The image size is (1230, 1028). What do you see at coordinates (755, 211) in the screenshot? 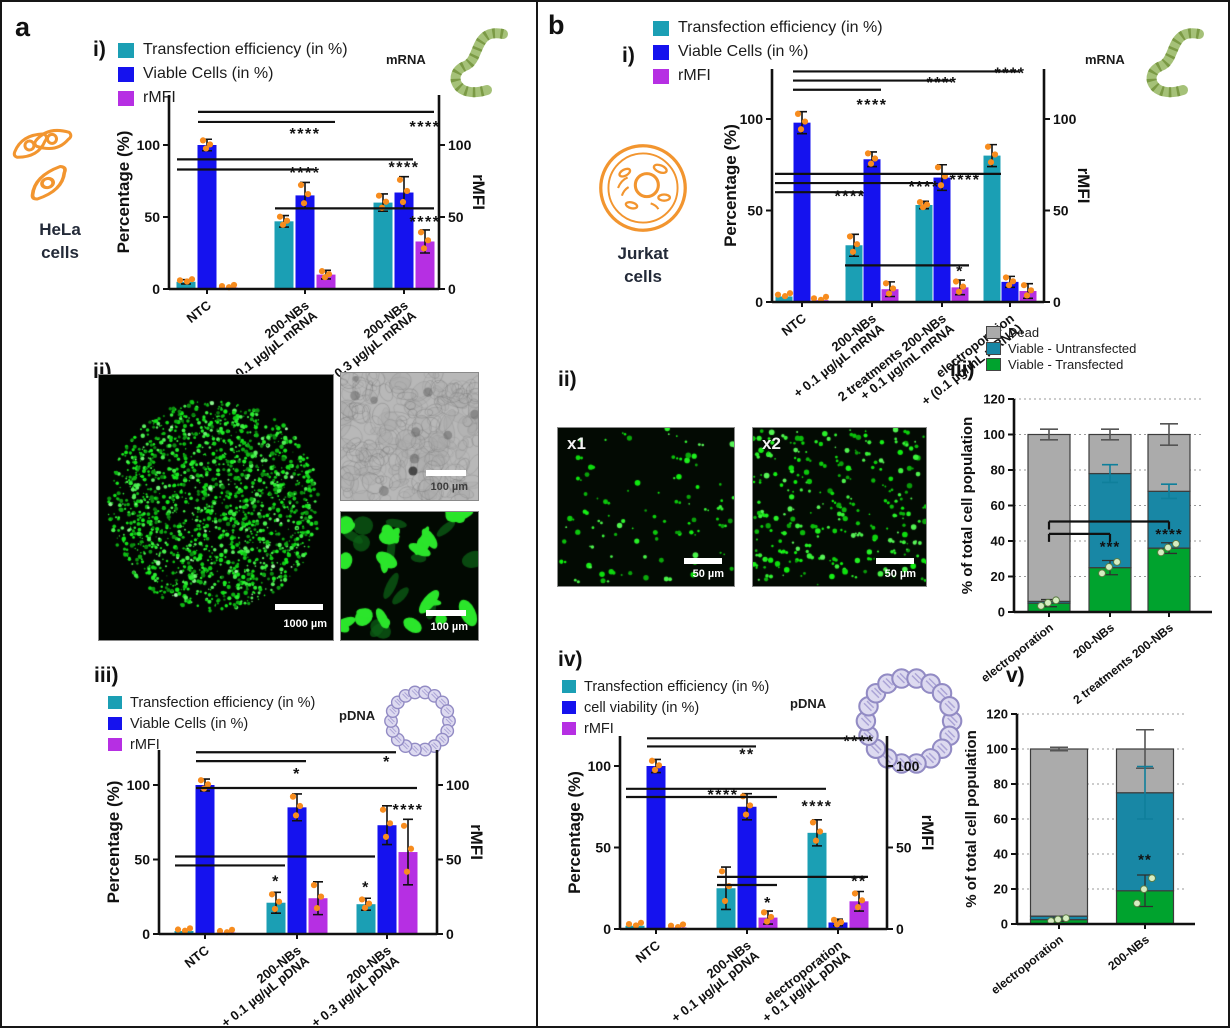
I see `y-tick-label: 50` at bounding box center [755, 211].